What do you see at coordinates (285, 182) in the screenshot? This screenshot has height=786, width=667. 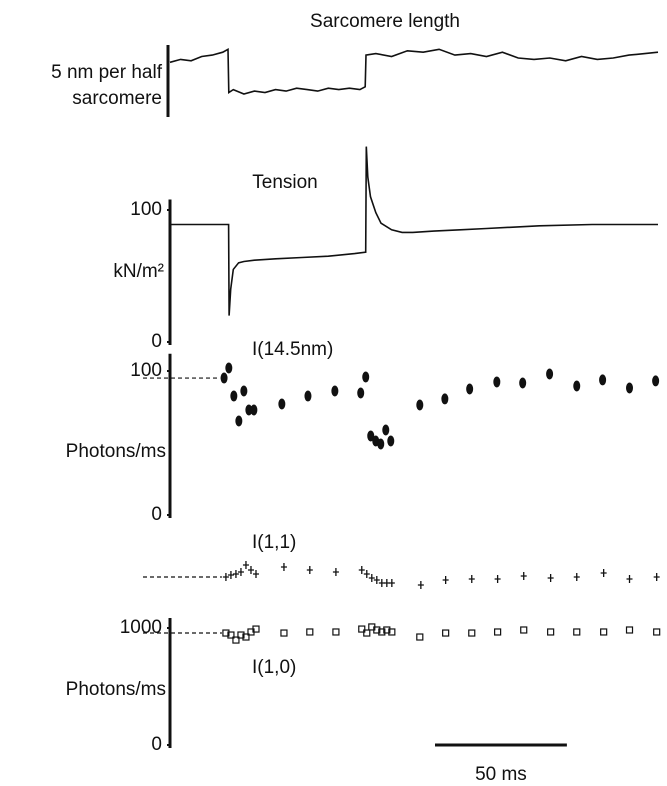 I see `panel-title: Tension` at bounding box center [285, 182].